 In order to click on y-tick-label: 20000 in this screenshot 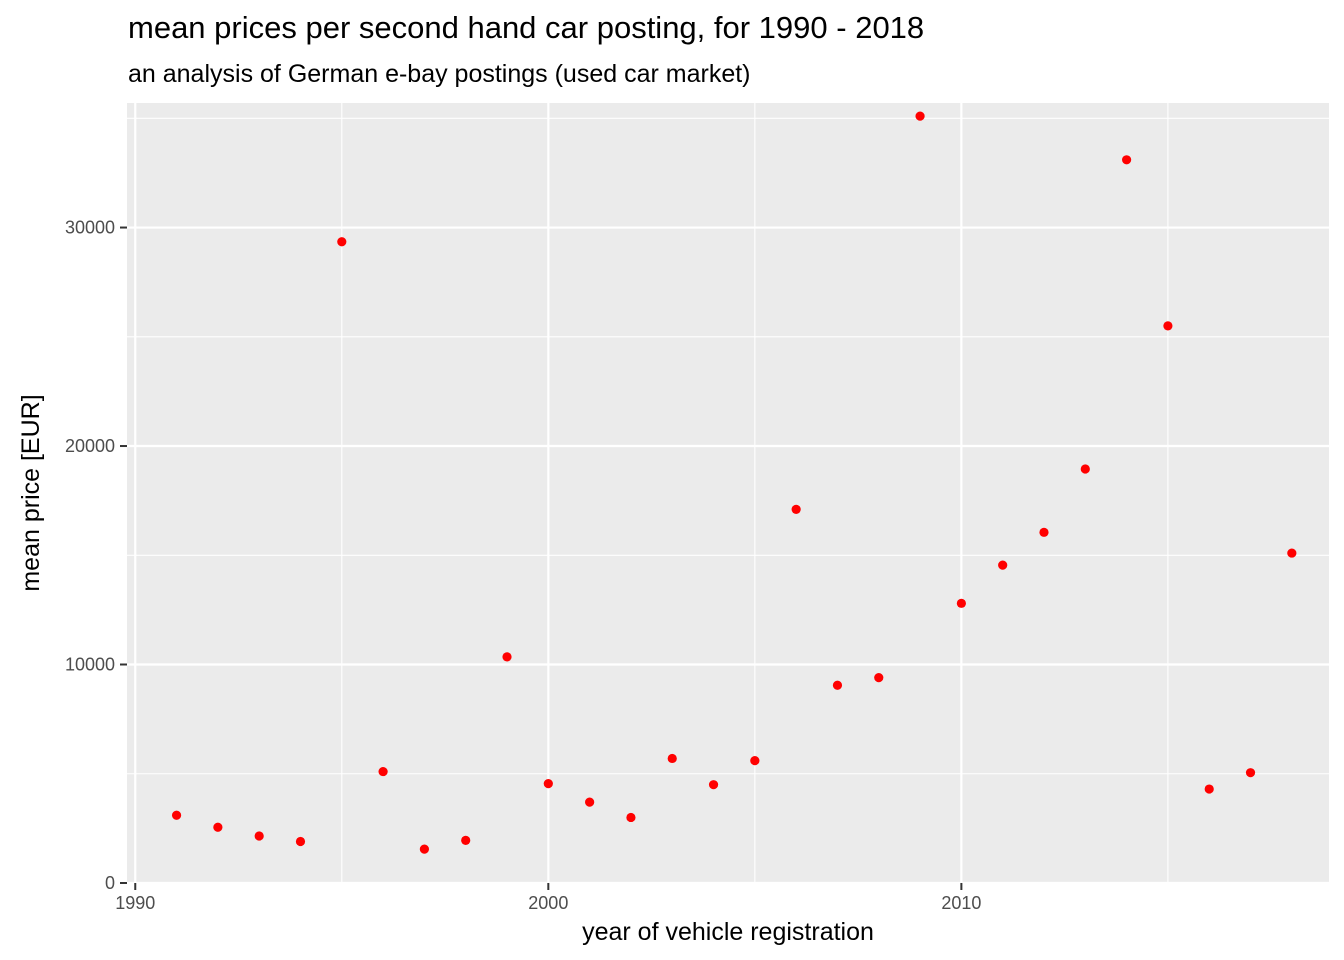, I will do `click(90, 446)`.